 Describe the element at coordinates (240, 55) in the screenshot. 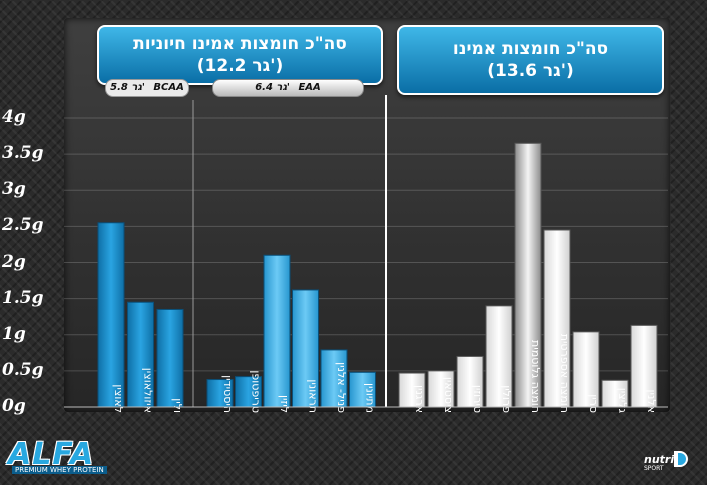

I see `essential-amino-banner: סה"כ חומצות אמינו חיוניות (12.2 גר')` at that location.